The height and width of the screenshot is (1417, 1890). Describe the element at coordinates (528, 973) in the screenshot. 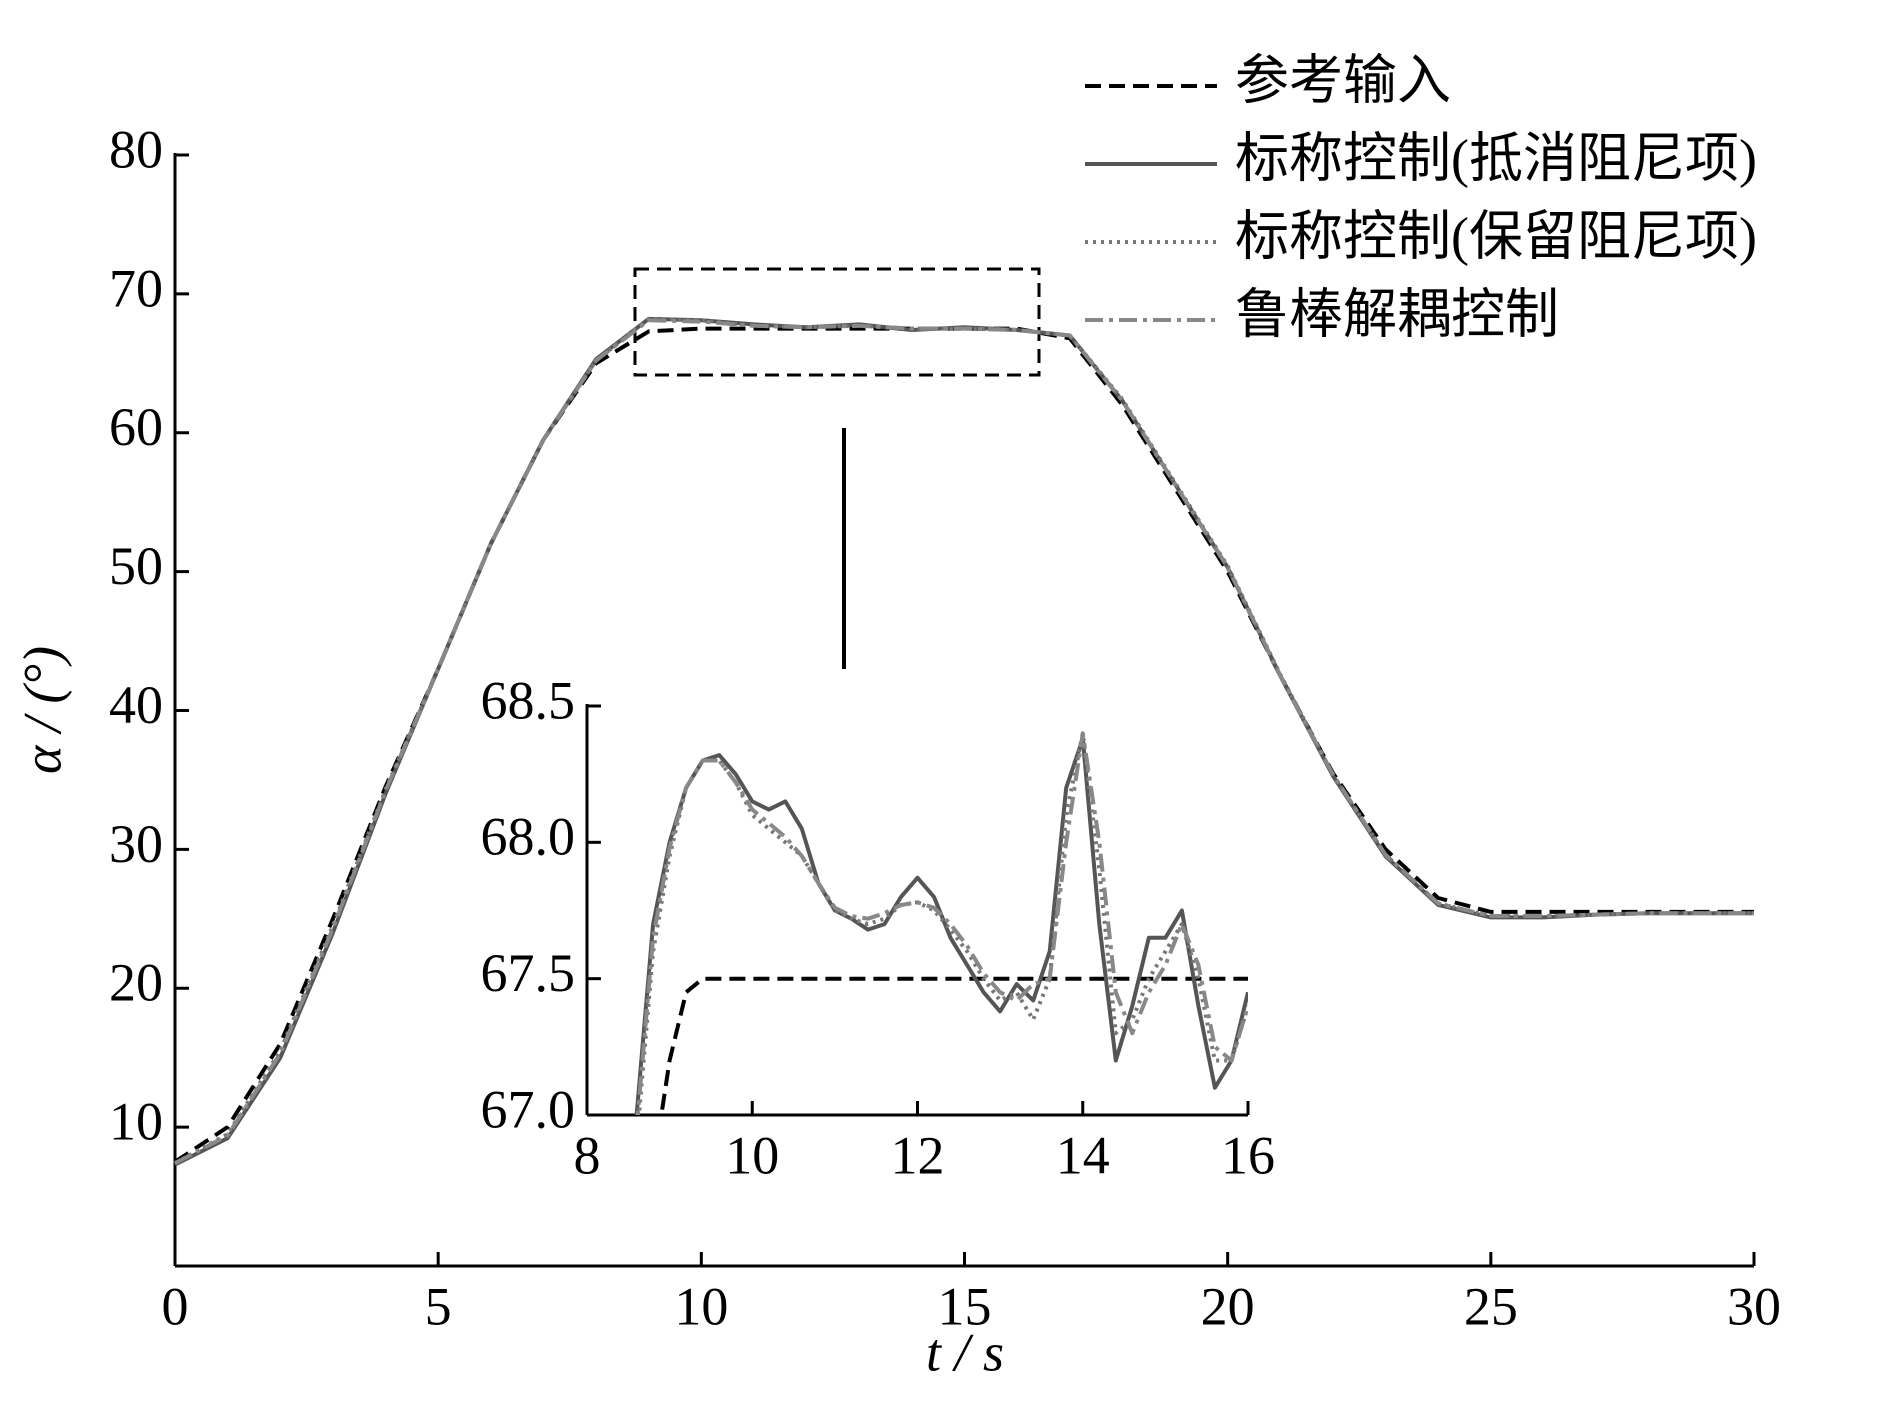

I see `y-tick-label: 67.5` at that location.